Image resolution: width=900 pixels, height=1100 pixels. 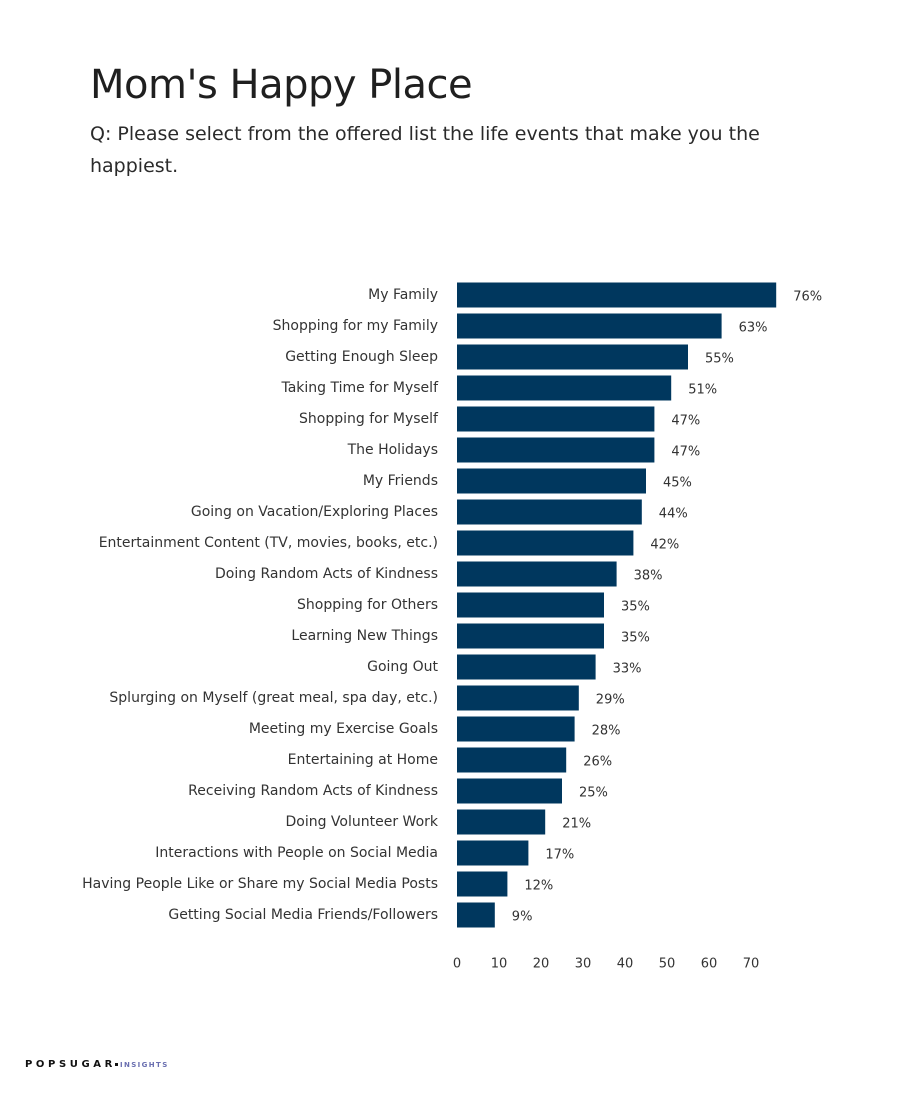 I want to click on category-label: My Friends, so click(x=400, y=481).